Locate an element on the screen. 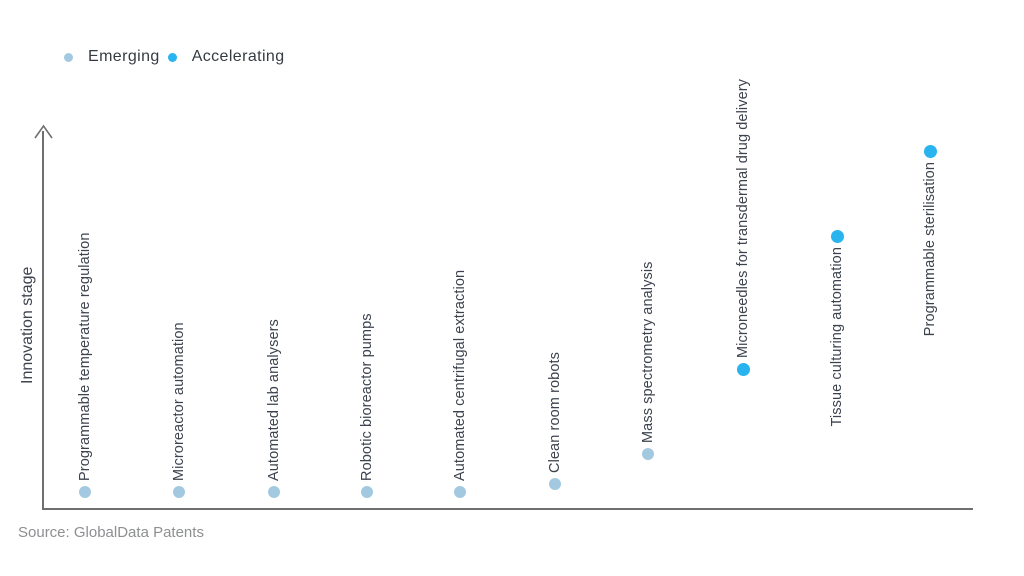 Image resolution: width=1024 pixels, height=576 pixels. point-label: Tissue culturing automation is located at coordinates (836, 337).